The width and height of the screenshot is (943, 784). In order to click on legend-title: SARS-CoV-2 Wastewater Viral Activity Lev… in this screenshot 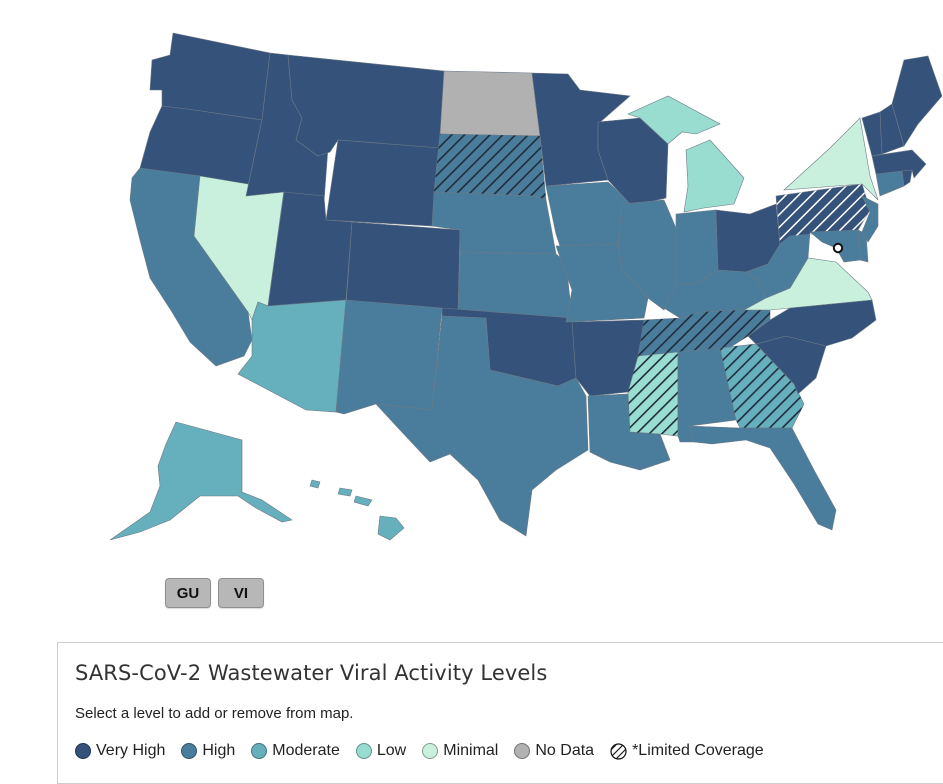, I will do `click(311, 673)`.